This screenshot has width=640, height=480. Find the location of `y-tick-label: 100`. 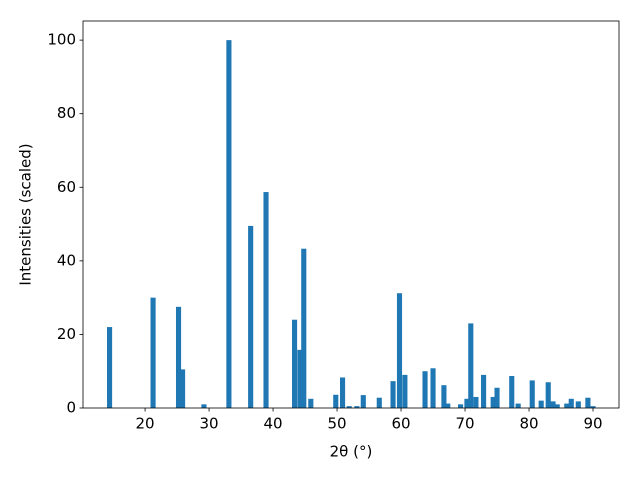

y-tick-label: 100 is located at coordinates (61, 40).